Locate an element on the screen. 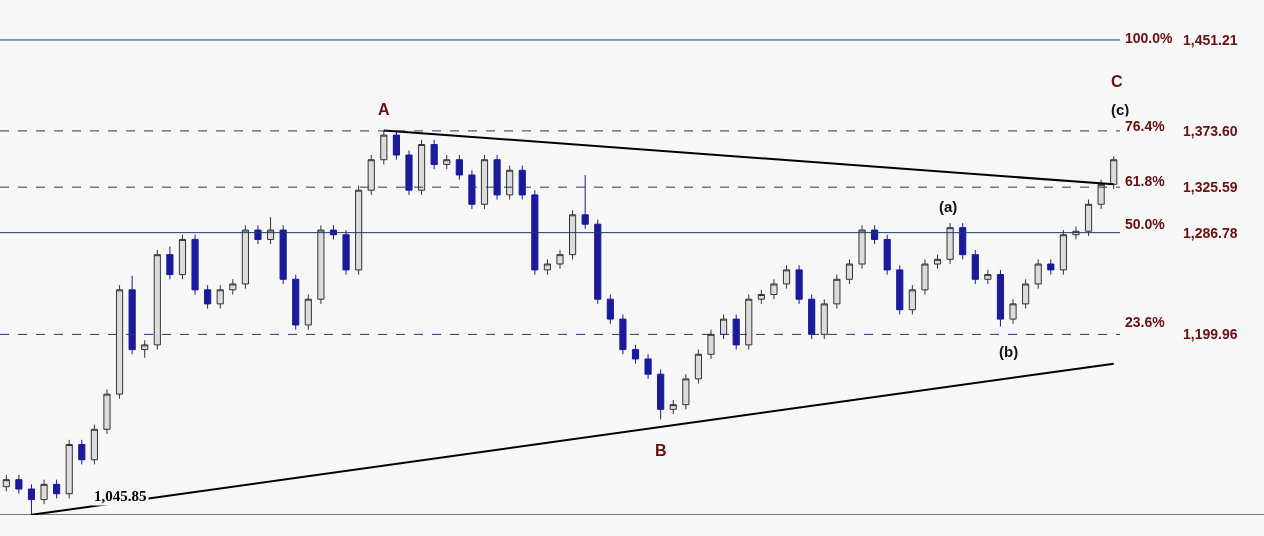  annotation: (a) is located at coordinates (948, 206).